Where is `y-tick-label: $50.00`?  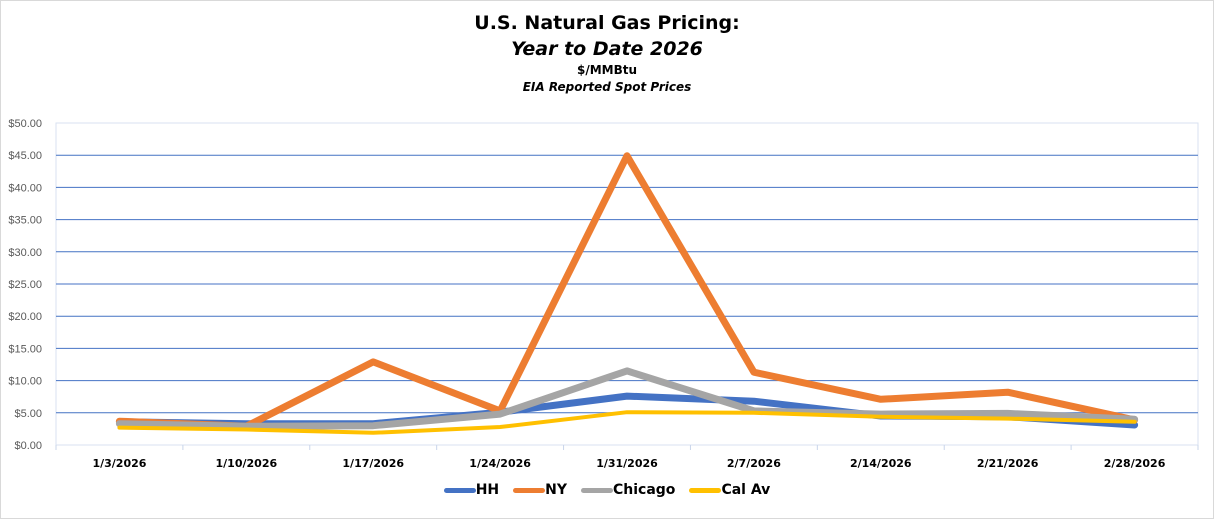
y-tick-label: $50.00 is located at coordinates (25, 124).